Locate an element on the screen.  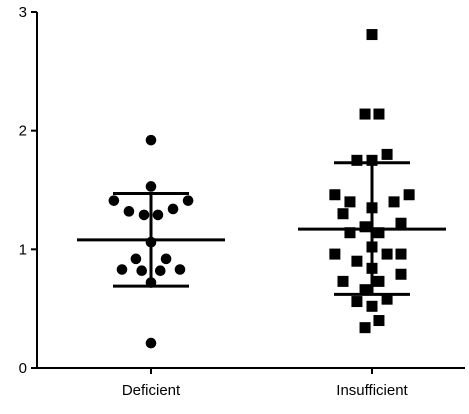
y-tick-label-3: 3 is located at coordinates (23, 12).